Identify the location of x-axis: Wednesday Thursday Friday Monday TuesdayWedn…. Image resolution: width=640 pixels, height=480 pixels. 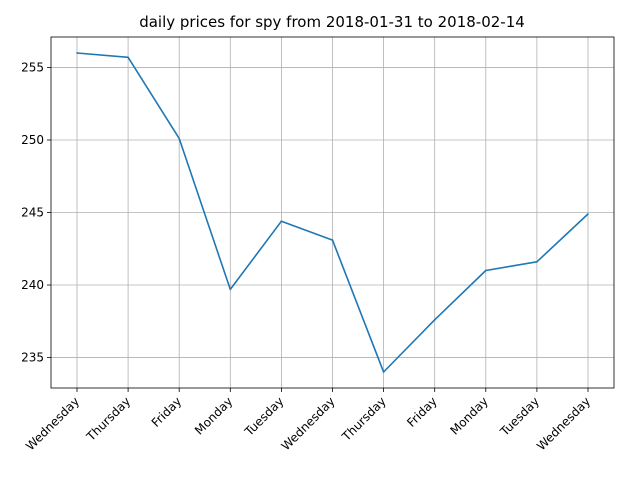
(308, 420).